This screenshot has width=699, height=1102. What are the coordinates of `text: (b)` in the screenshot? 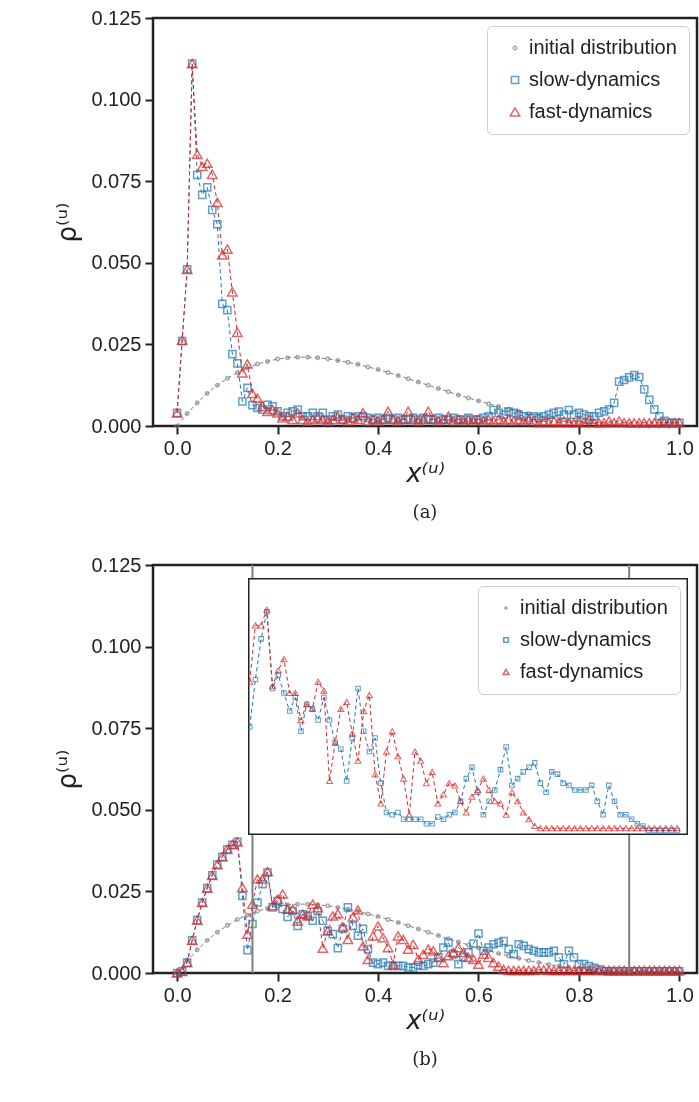 It's located at (425, 1058).